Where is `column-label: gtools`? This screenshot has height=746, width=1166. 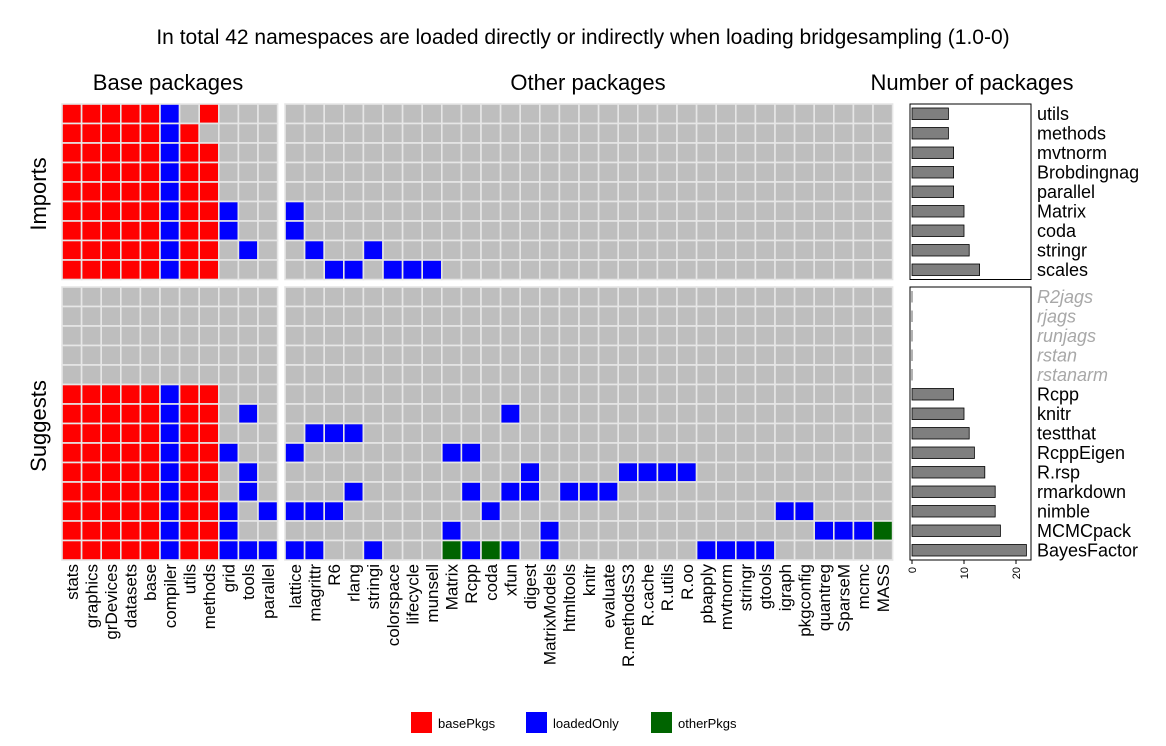
column-label: gtools is located at coordinates (765, 586).